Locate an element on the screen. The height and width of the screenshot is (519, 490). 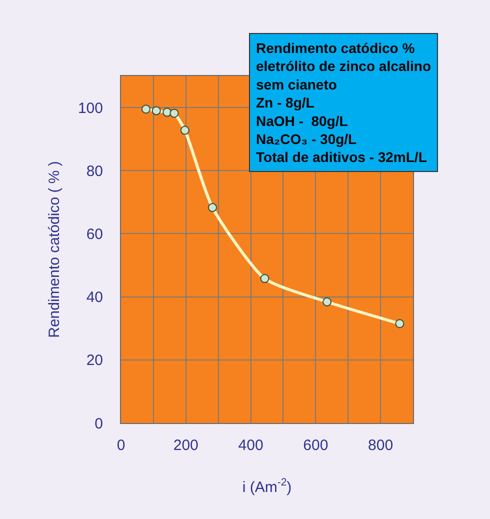
y-tick-label: 40 is located at coordinates (94, 297).